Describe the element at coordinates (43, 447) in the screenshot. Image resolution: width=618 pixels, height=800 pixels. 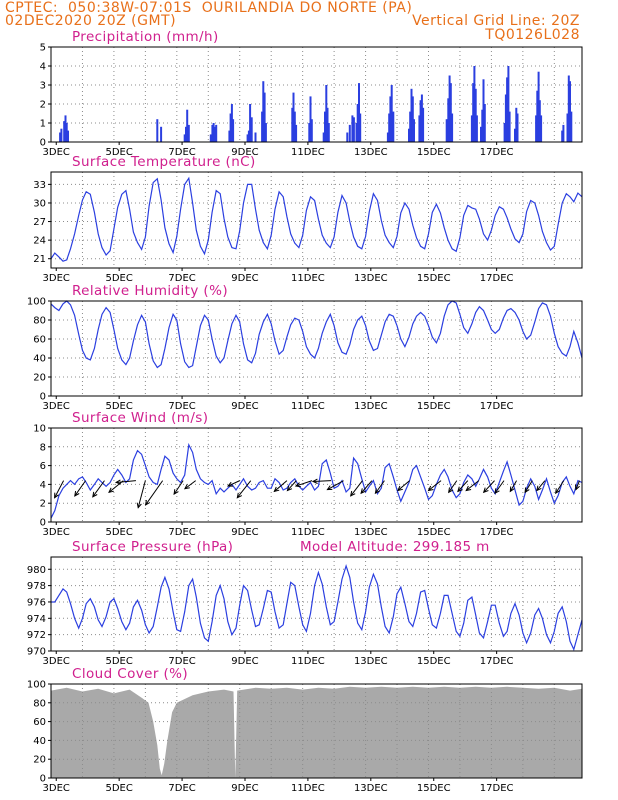
I see `wind-ytick-label-8: 8` at that location.